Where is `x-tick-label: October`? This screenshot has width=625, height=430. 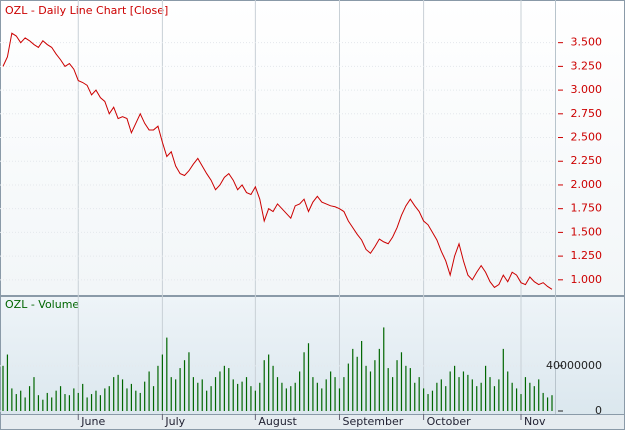
x-tick-label: October is located at coordinates (449, 421).